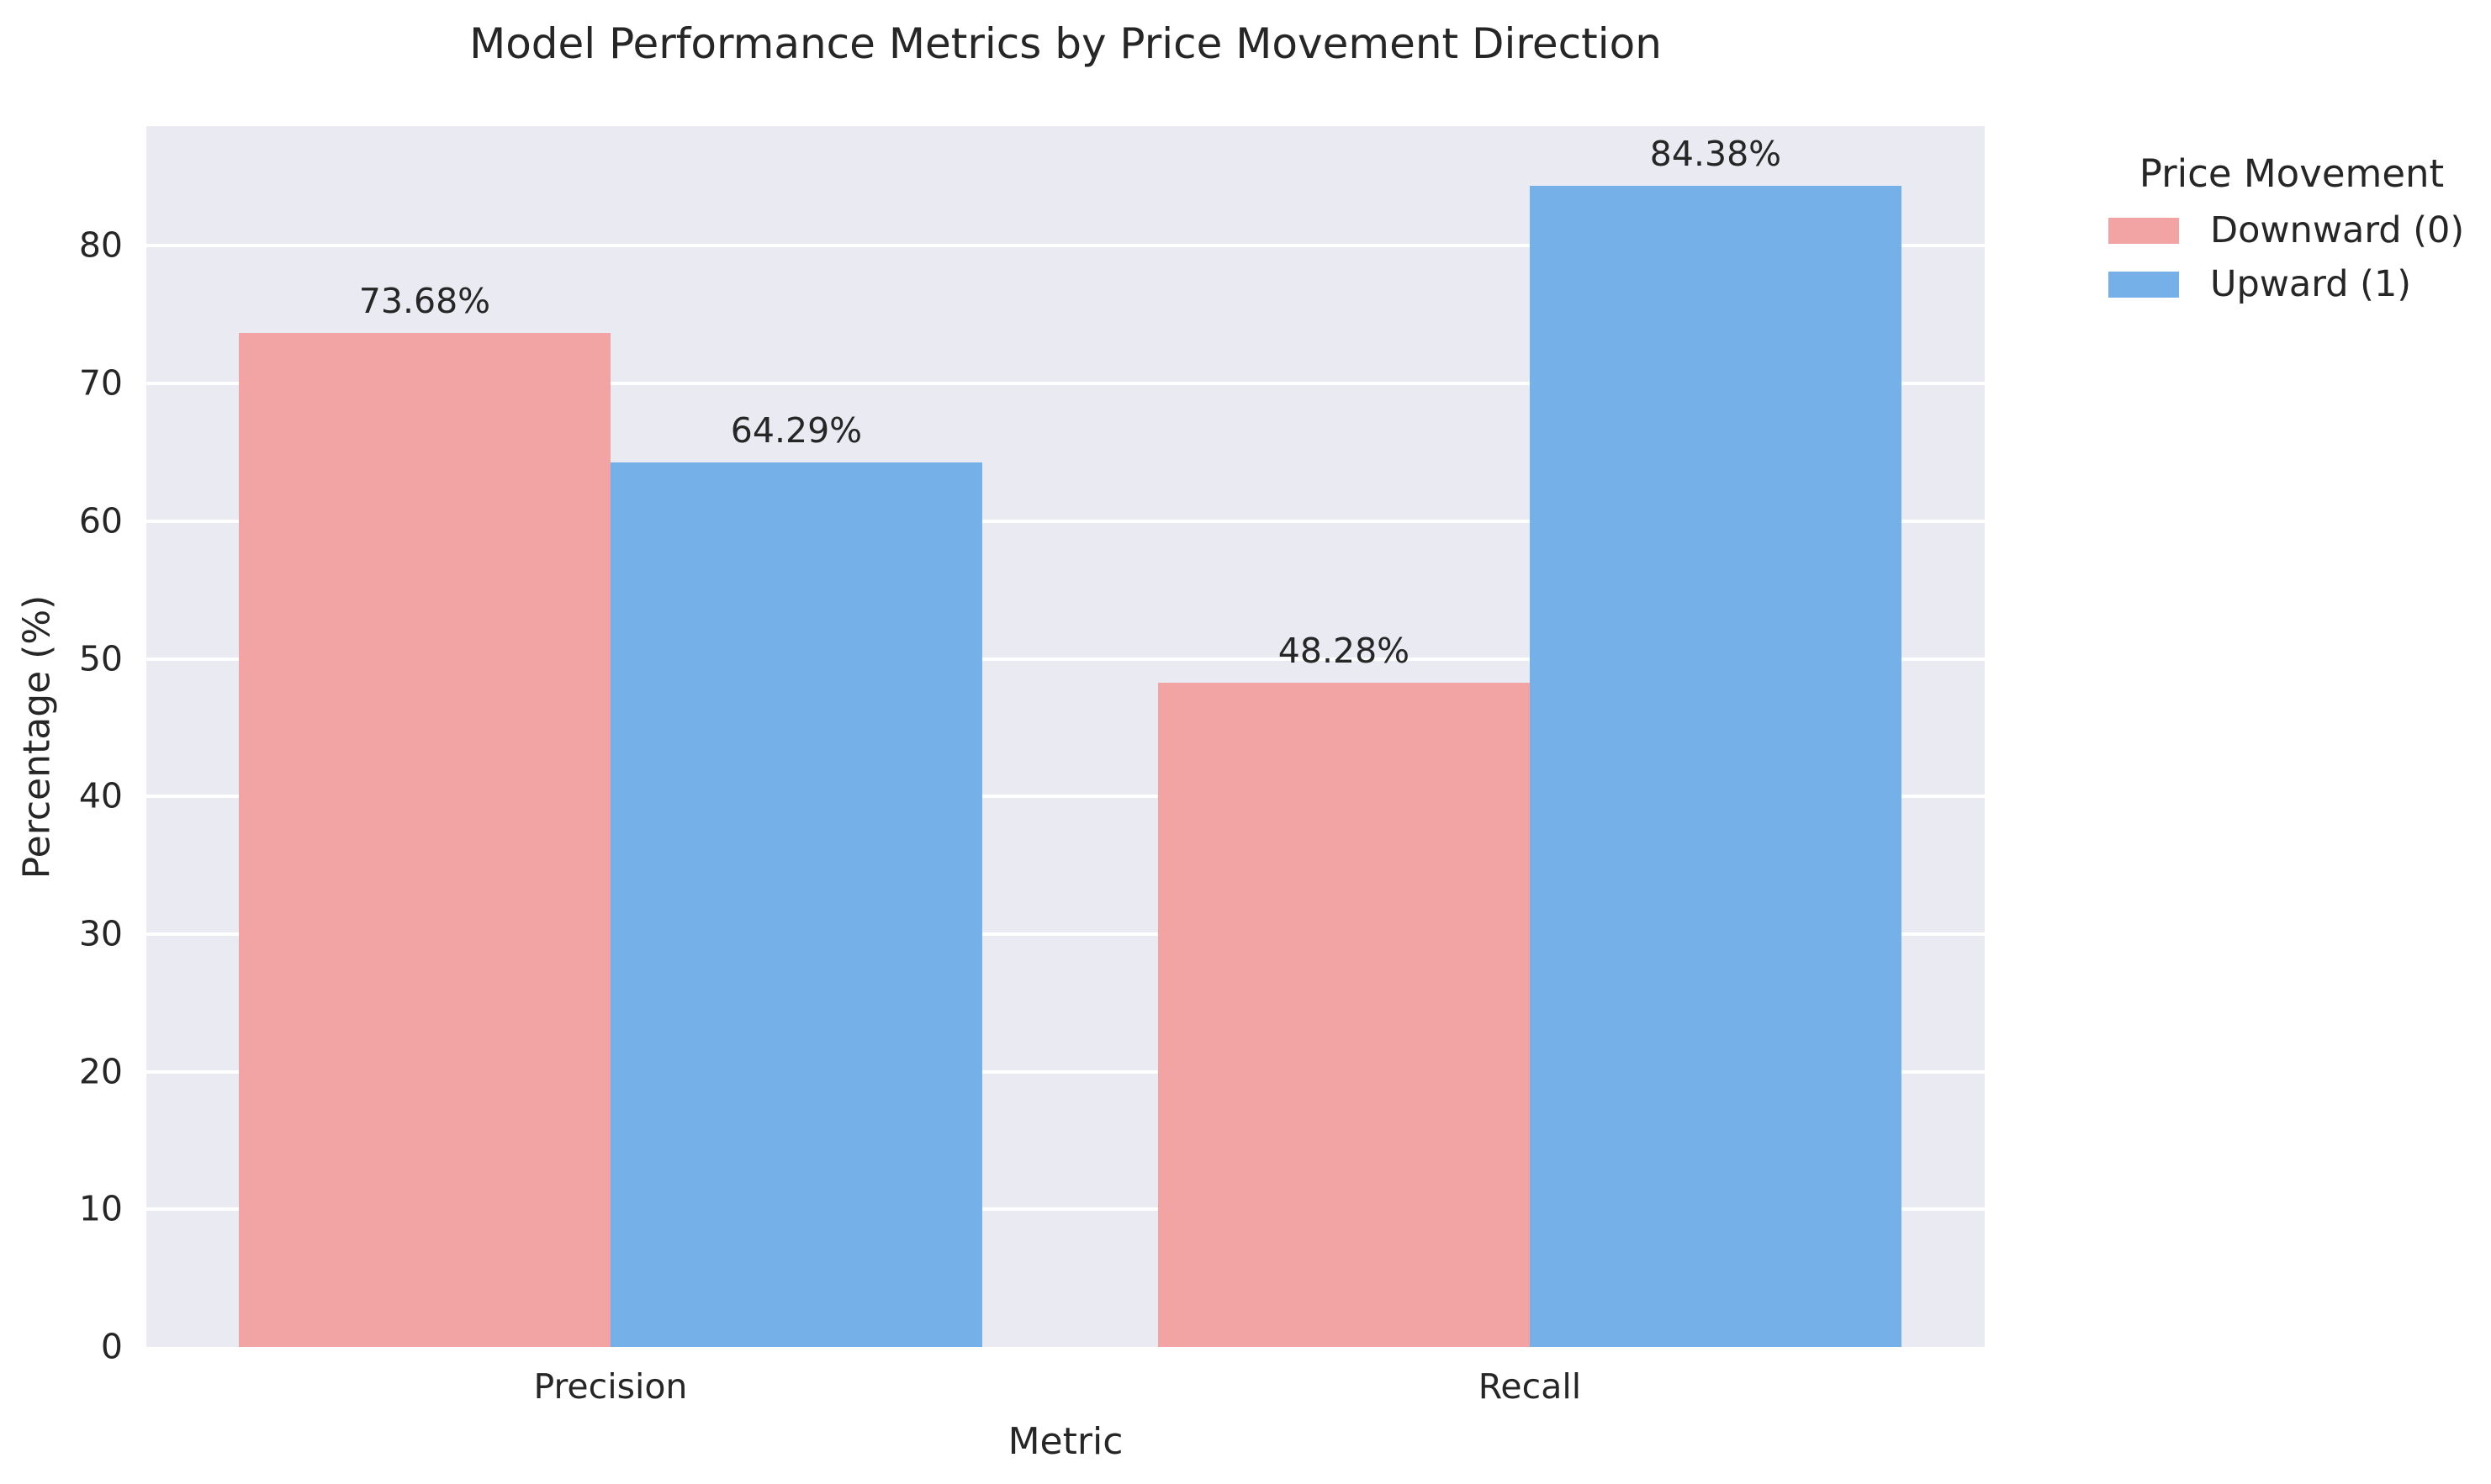 The image size is (2491, 1484). What do you see at coordinates (2337, 230) in the screenshot?
I see `legend-item-label: Downward (0)` at bounding box center [2337, 230].